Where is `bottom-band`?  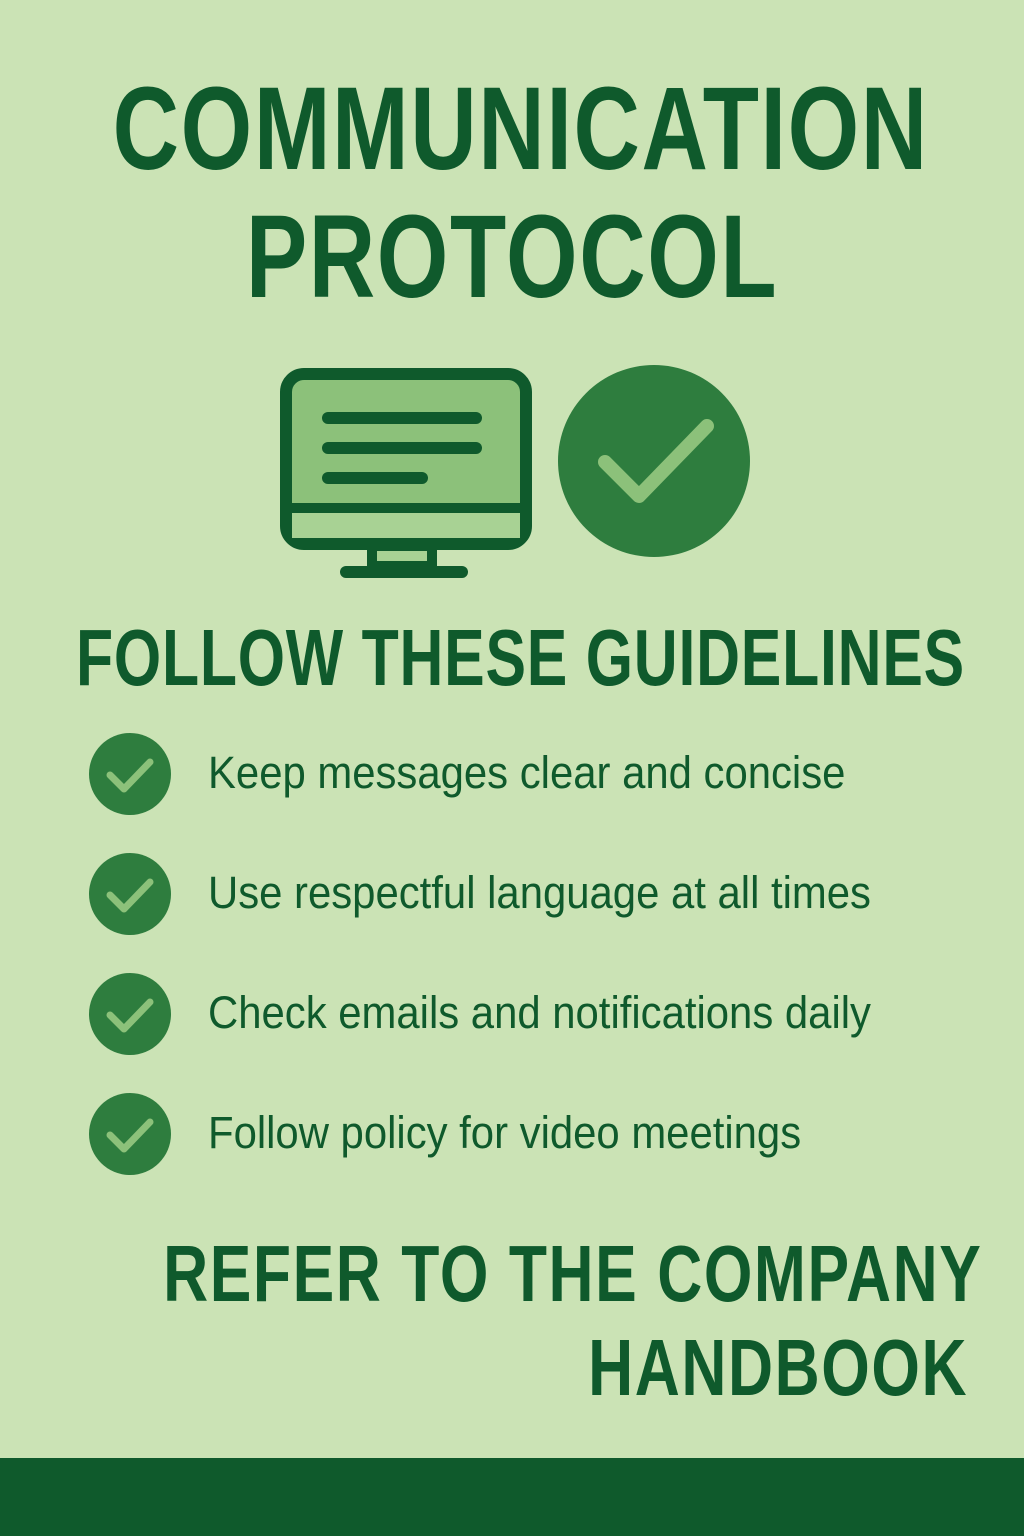
bottom-band is located at coordinates (512, 1497).